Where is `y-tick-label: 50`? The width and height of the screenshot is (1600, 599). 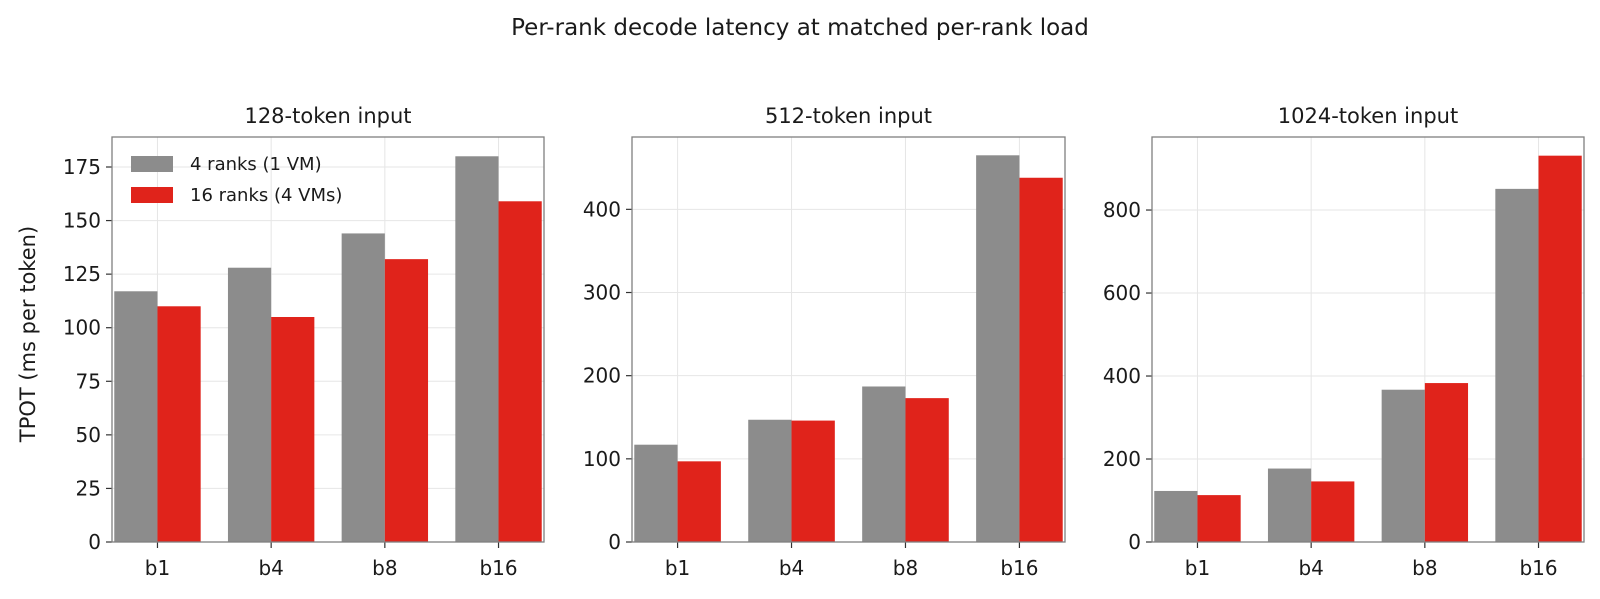
y-tick-label: 50 is located at coordinates (88, 435).